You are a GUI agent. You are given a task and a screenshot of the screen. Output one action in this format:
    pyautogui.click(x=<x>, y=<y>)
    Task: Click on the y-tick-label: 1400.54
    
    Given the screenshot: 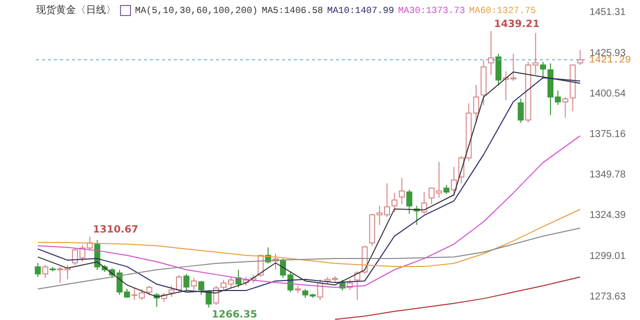 What is the action you would take?
    pyautogui.click(x=608, y=94)
    